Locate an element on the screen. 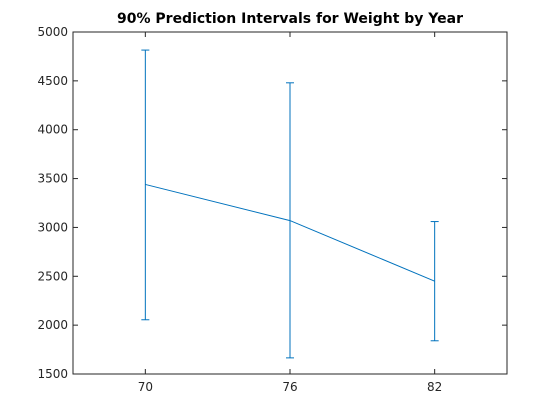  x-tick-label: 82 is located at coordinates (434, 387).